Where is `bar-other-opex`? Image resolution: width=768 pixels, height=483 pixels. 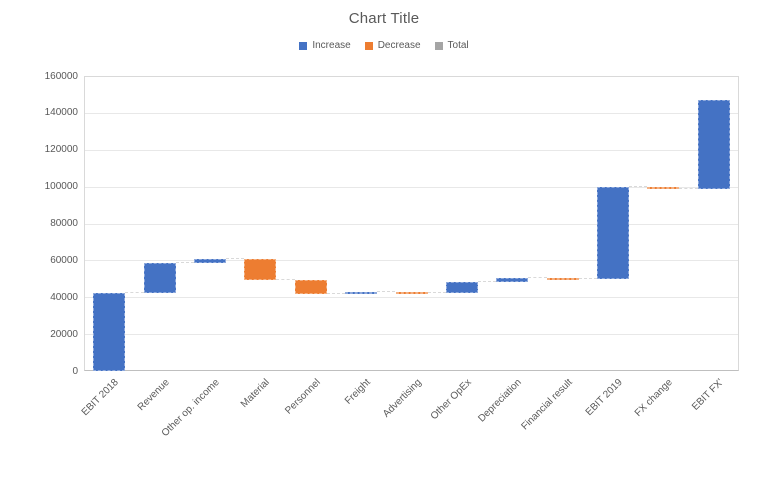
bar-other-opex is located at coordinates (461, 287).